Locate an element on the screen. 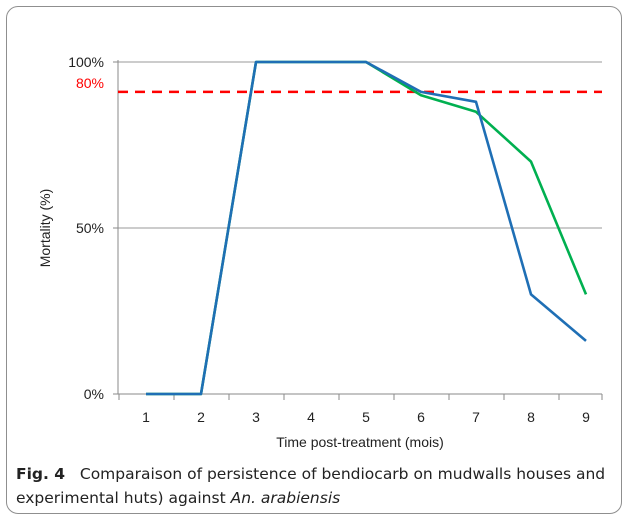 This screenshot has height=521, width=629. x-tick-label-6: 6 is located at coordinates (421, 417).